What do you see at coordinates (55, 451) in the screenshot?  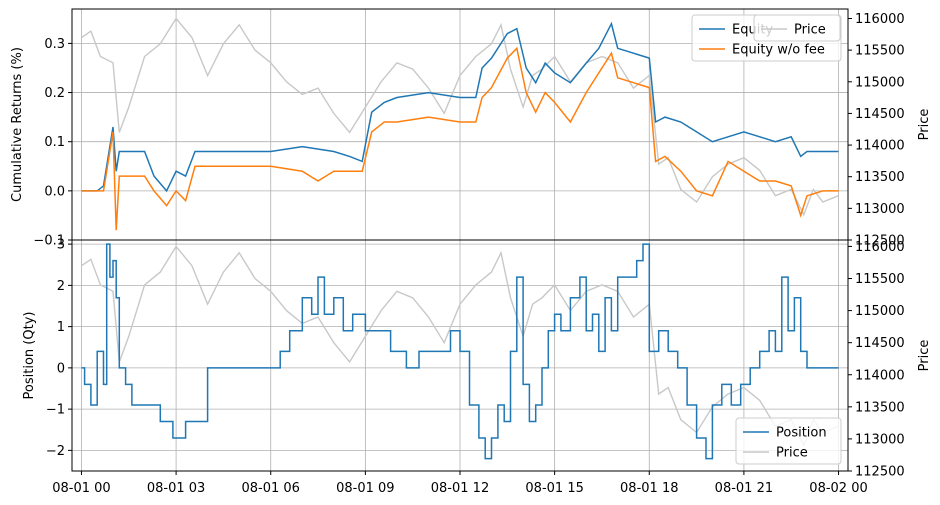 I see `y-tick-label: −2` at bounding box center [55, 451].